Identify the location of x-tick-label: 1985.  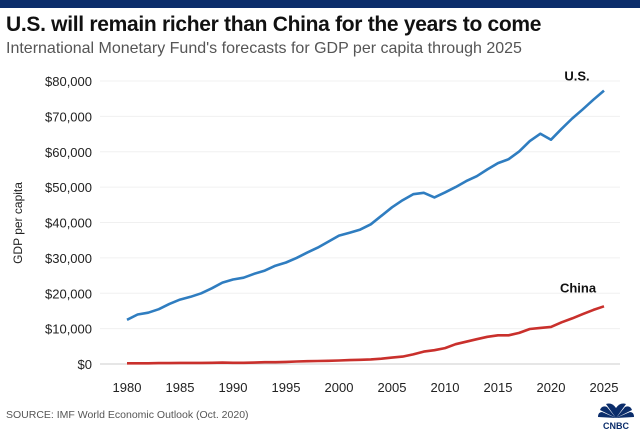
(180, 387).